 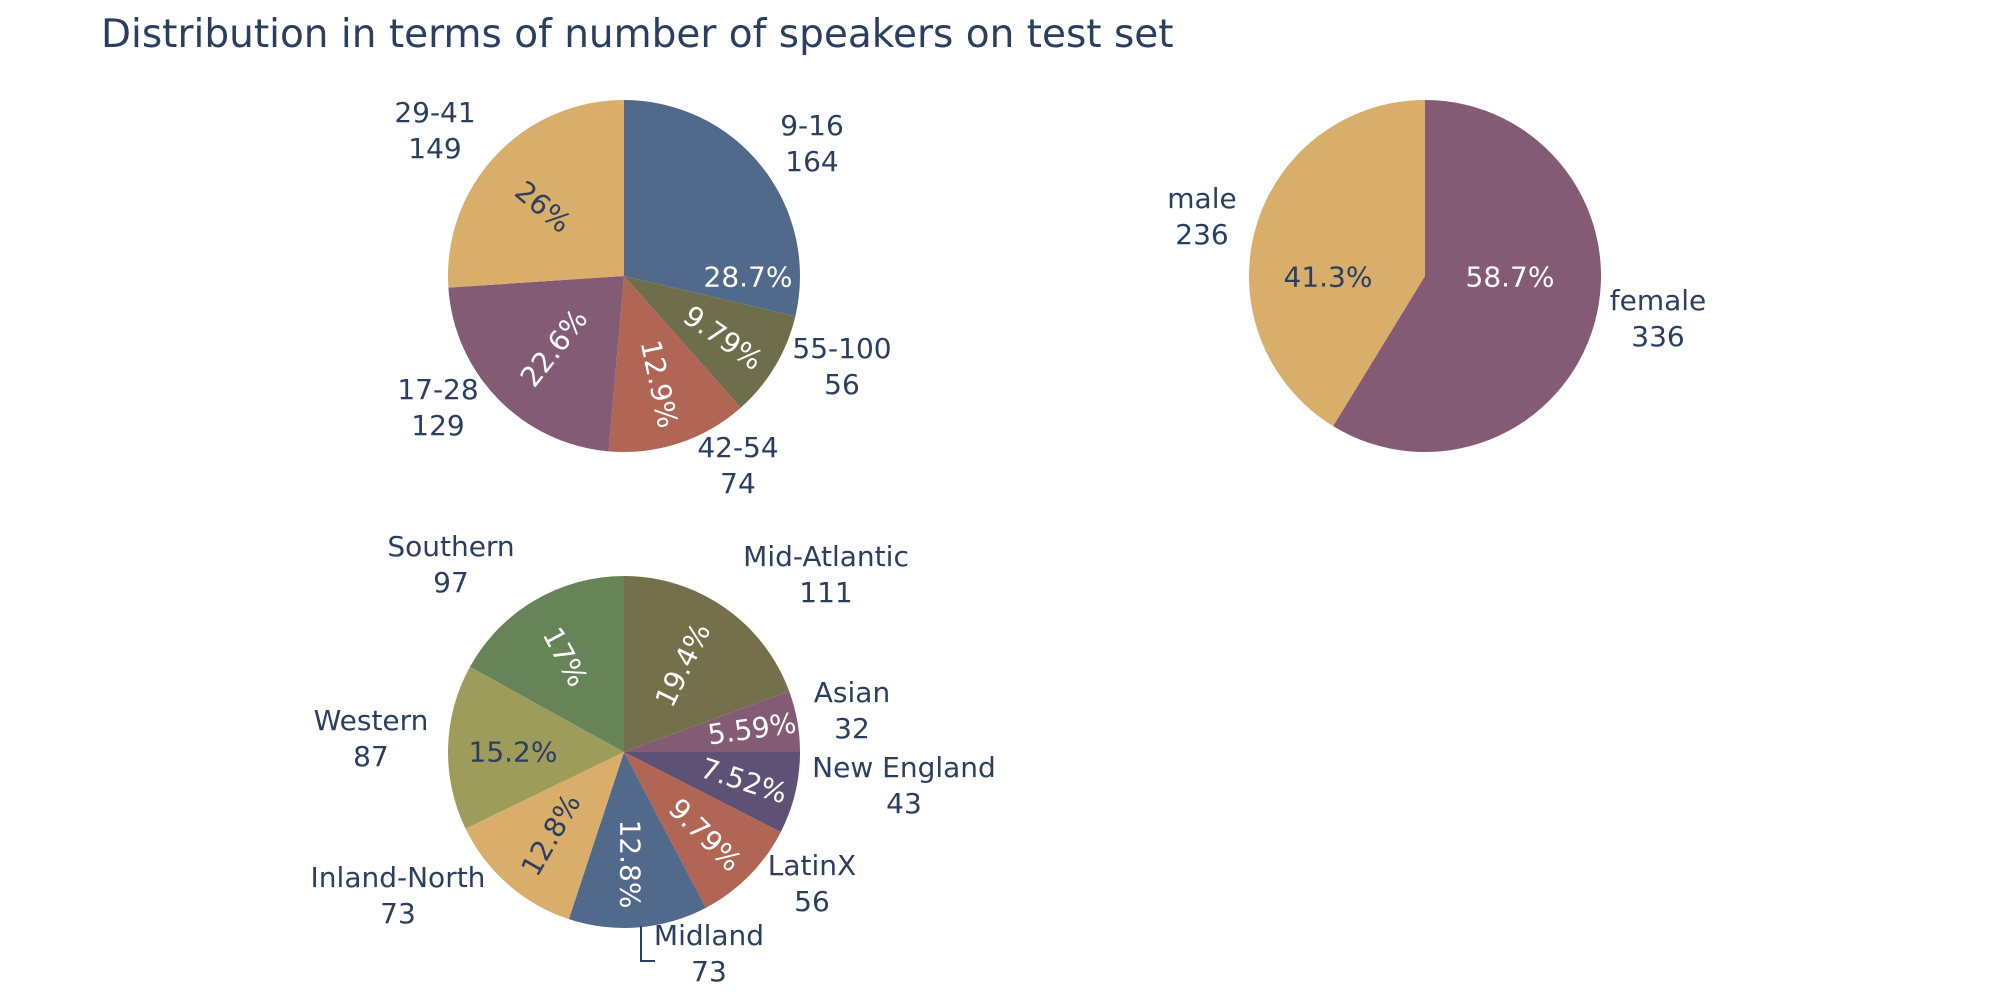 What do you see at coordinates (371, 738) in the screenshot?
I see `slice-label-western: Western 87` at bounding box center [371, 738].